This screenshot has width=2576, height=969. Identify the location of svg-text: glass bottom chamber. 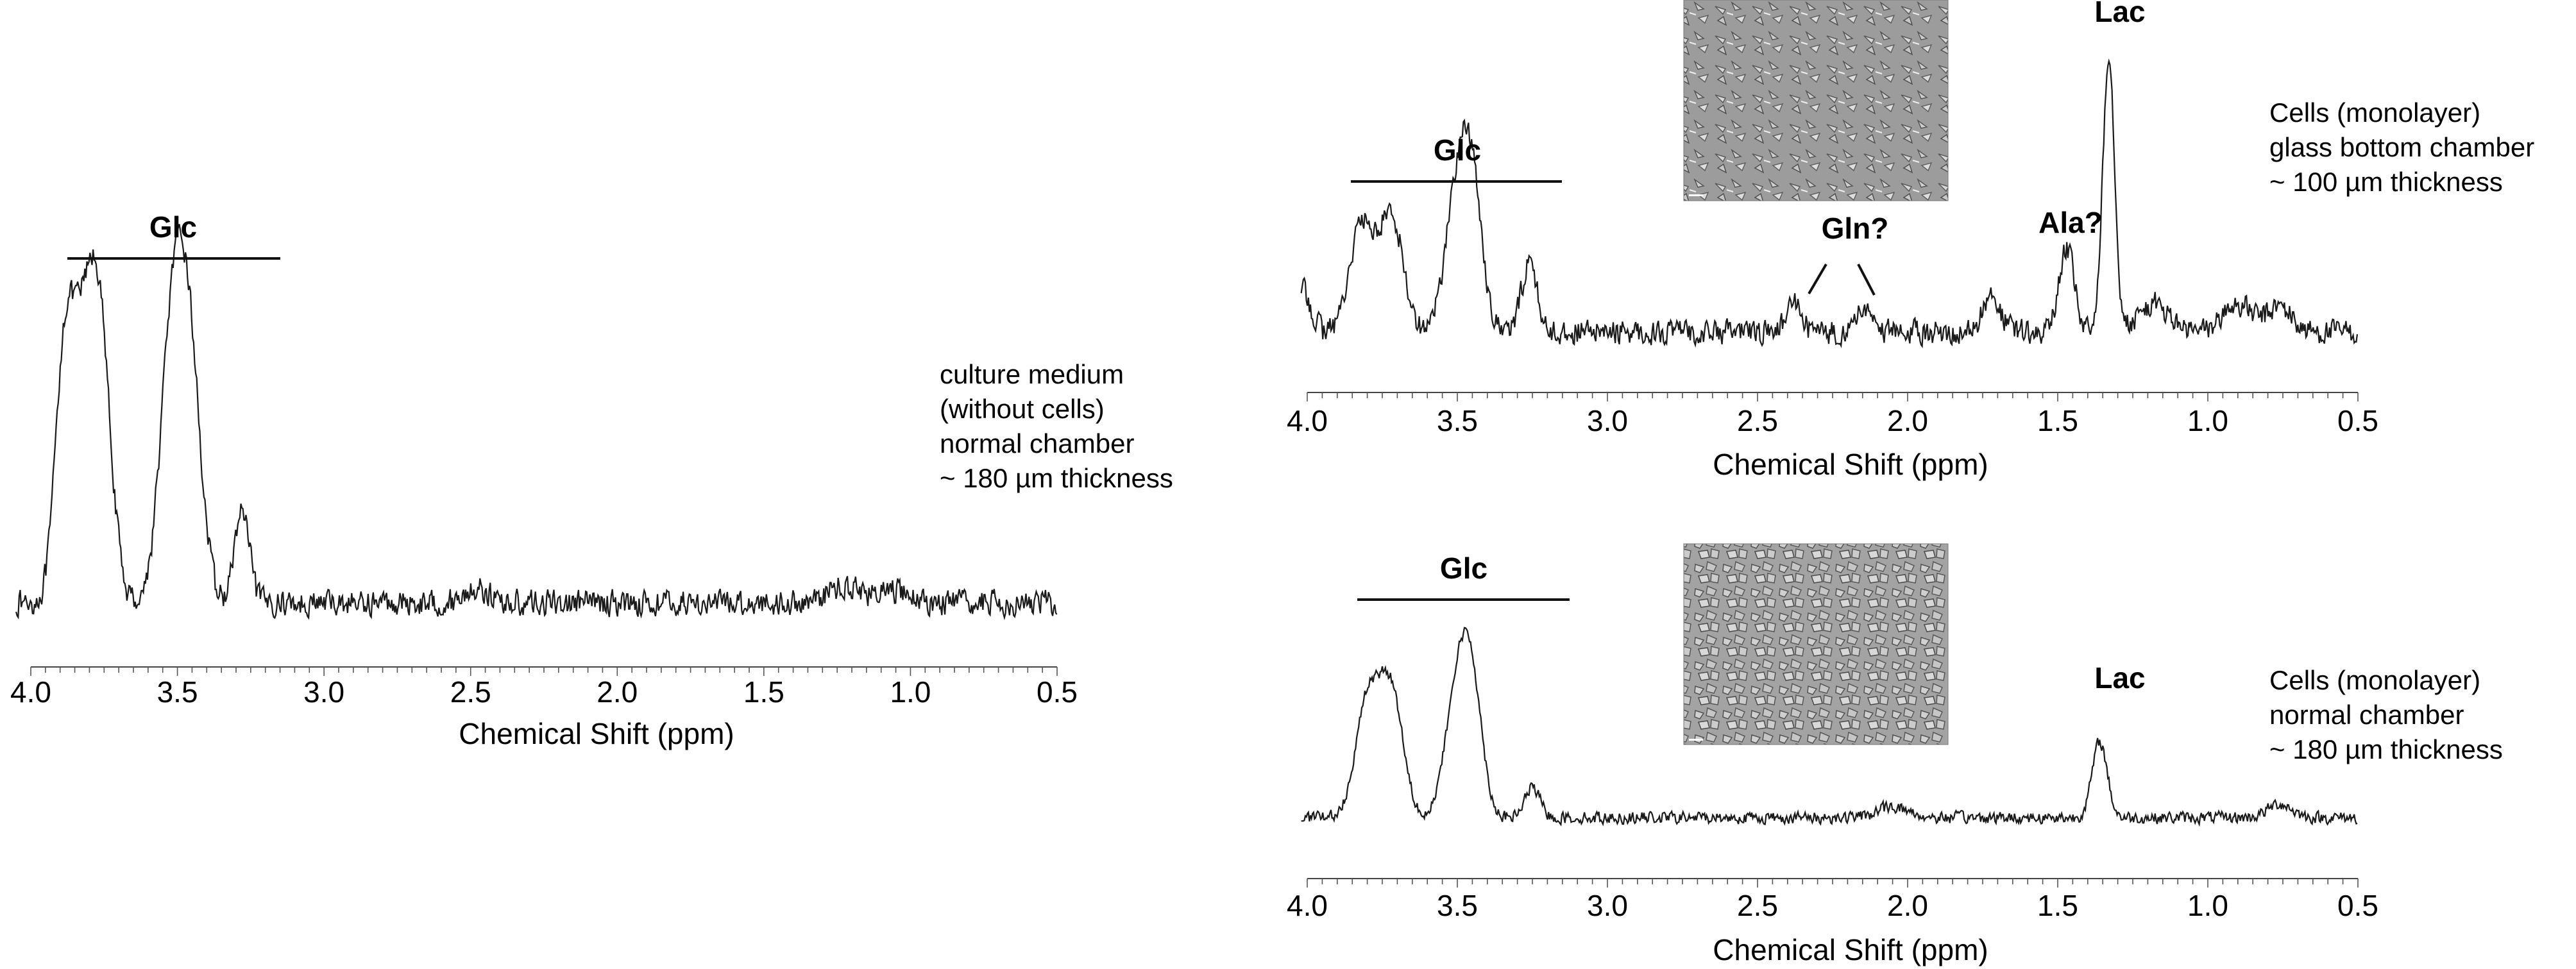
(2401, 147).